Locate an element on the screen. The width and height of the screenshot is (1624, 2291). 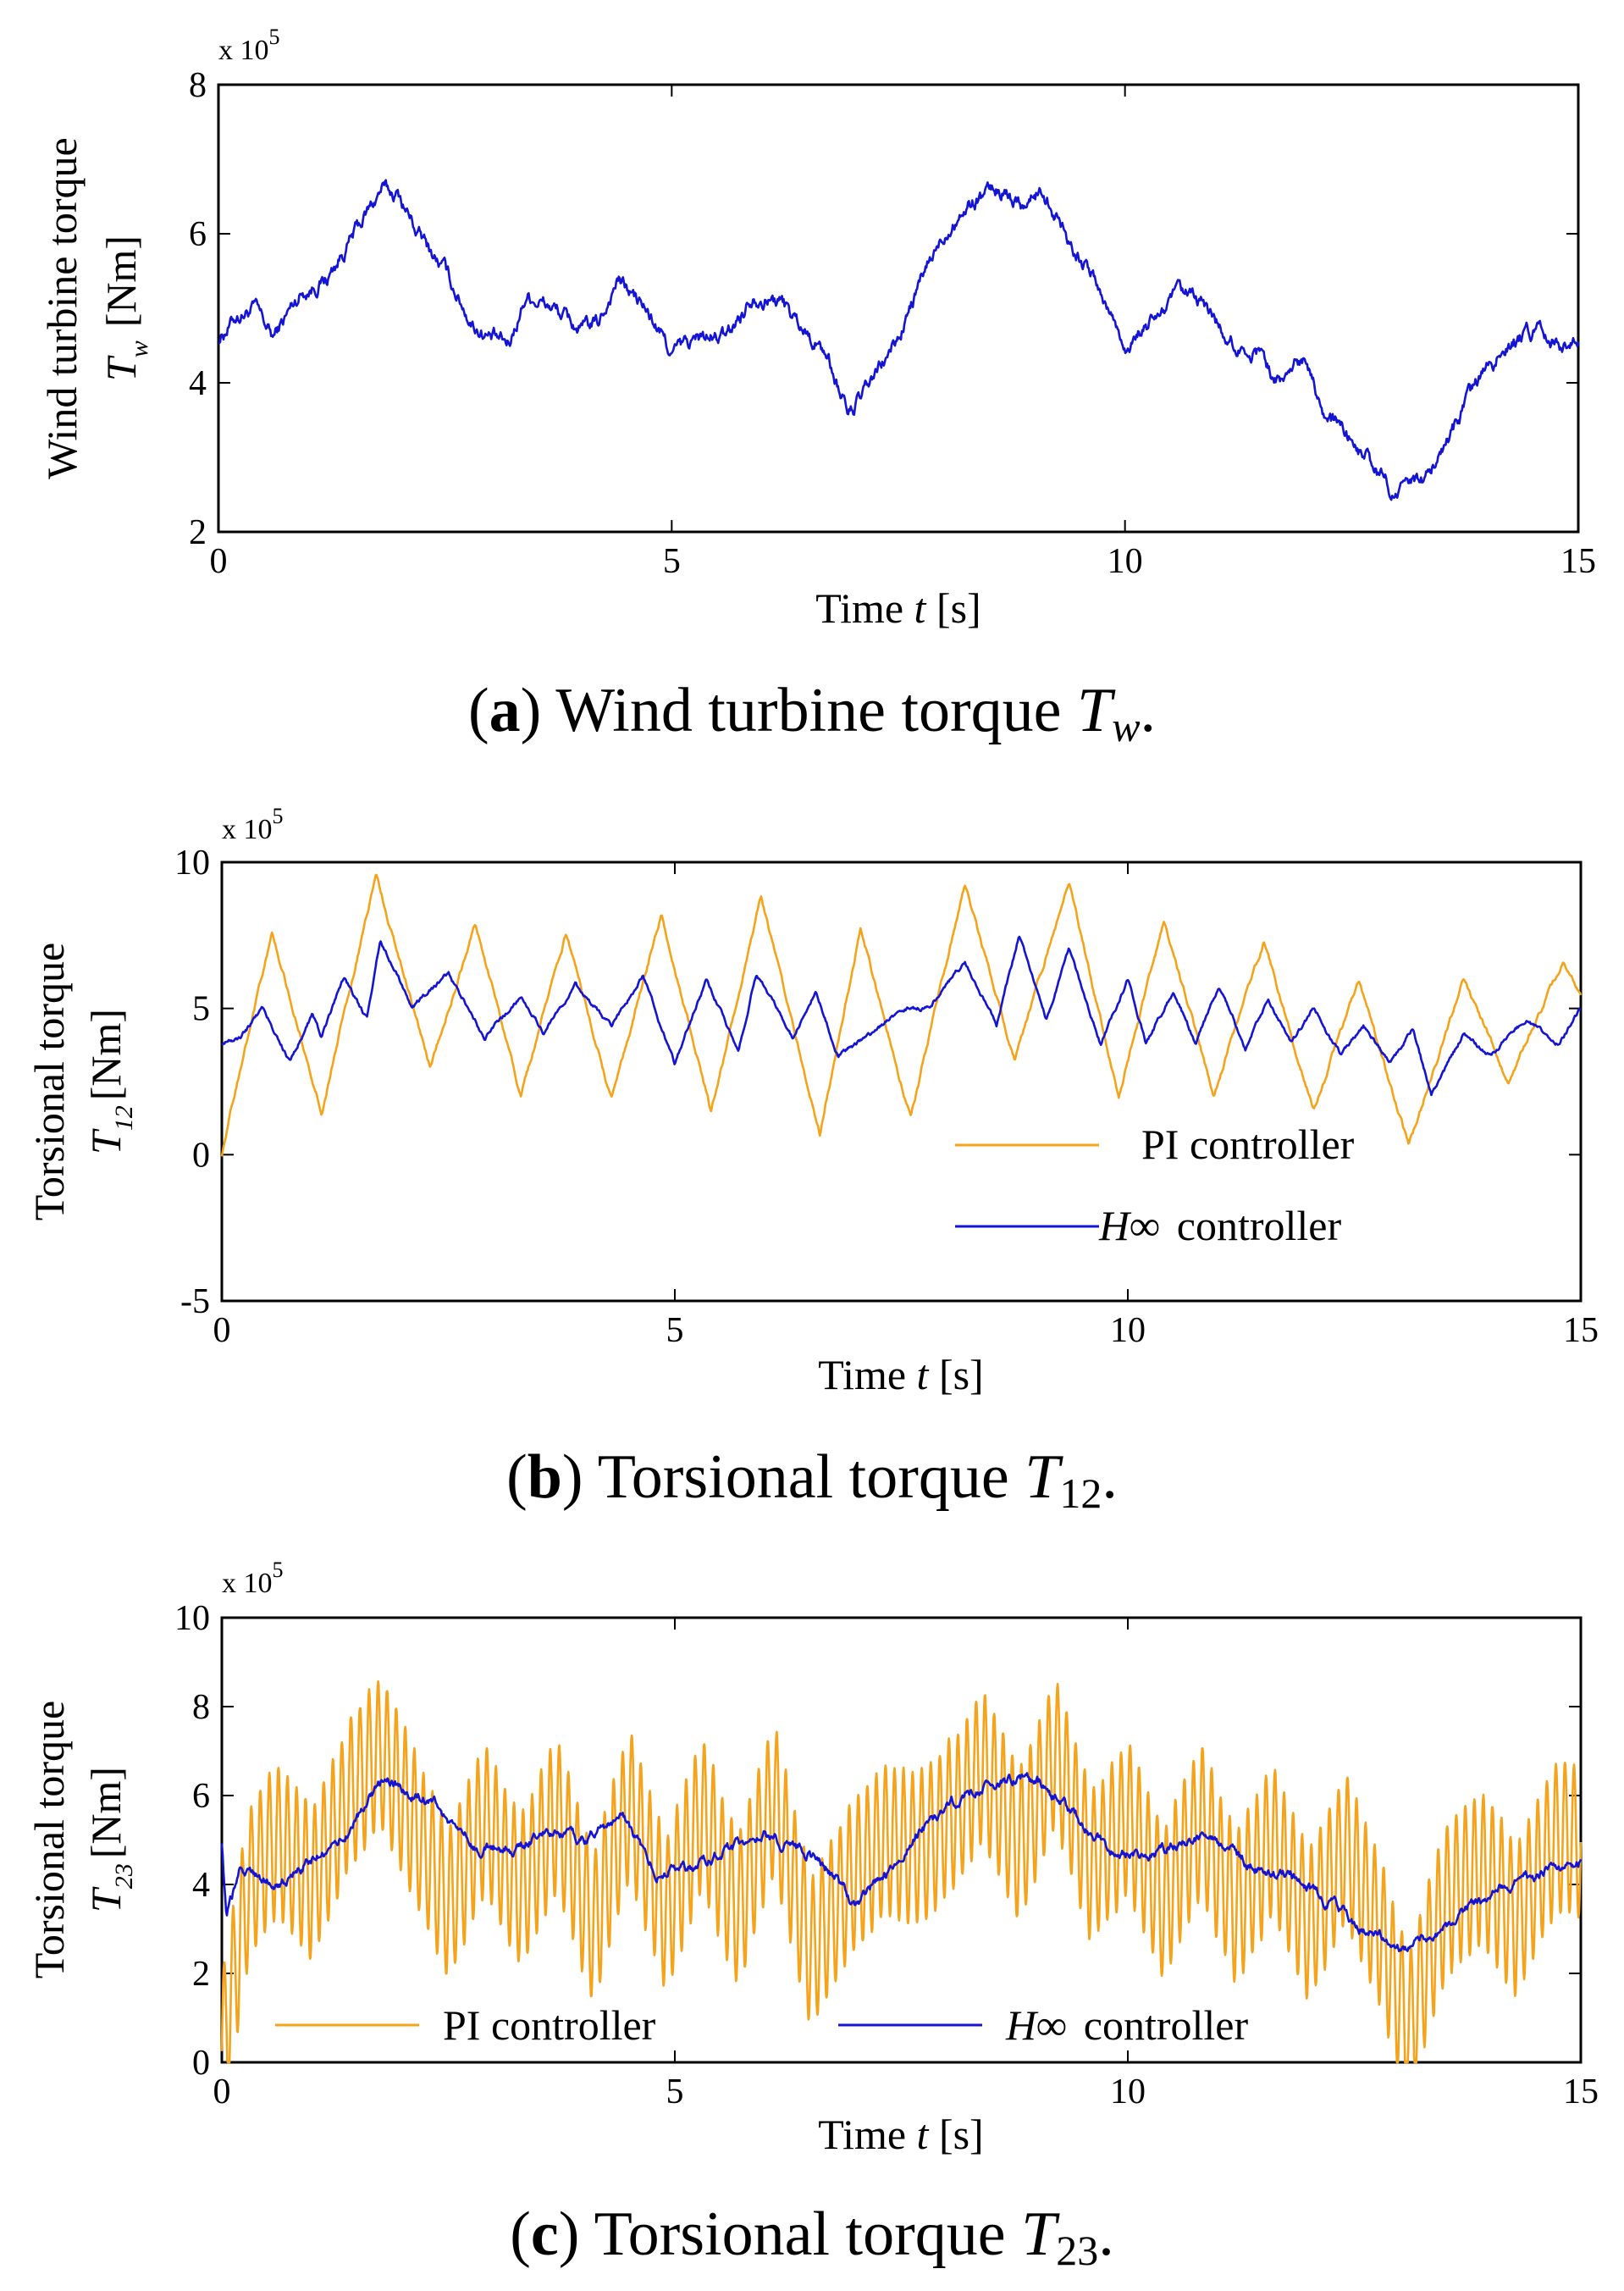
panel-a-xlabel: Time t [s] is located at coordinates (897, 608).